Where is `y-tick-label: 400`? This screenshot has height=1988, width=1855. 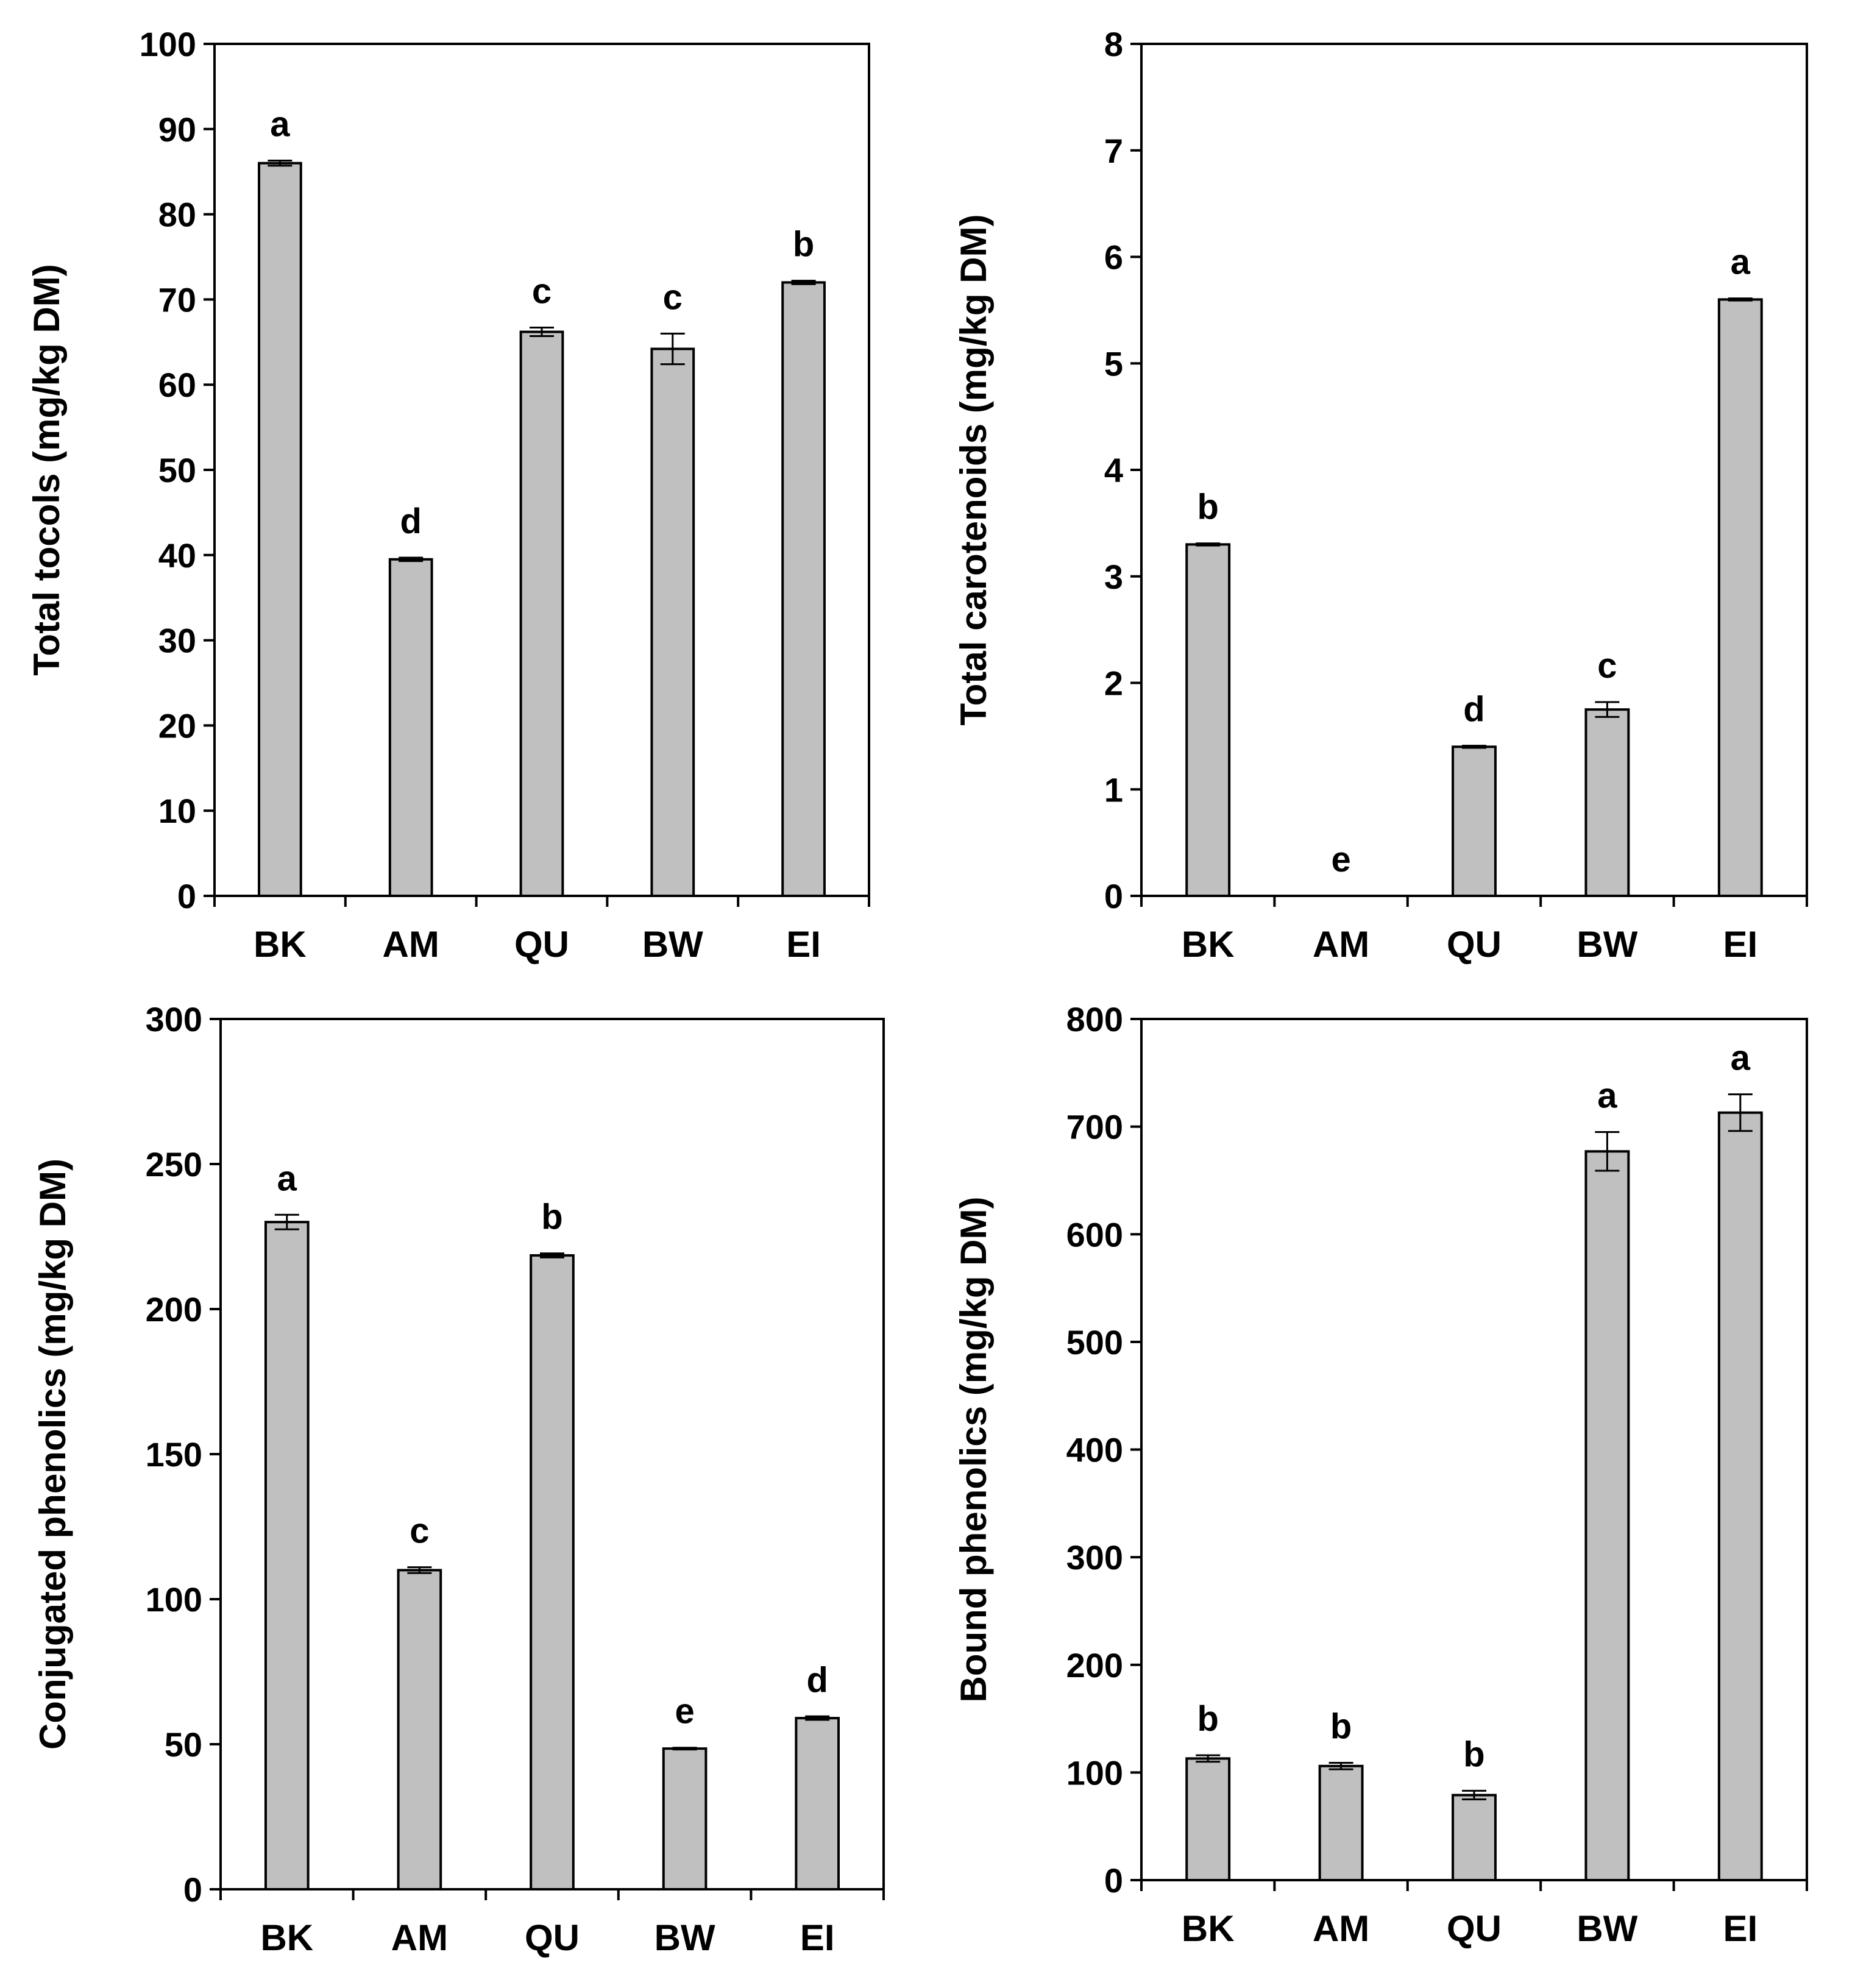
y-tick-label: 400 is located at coordinates (1094, 1450).